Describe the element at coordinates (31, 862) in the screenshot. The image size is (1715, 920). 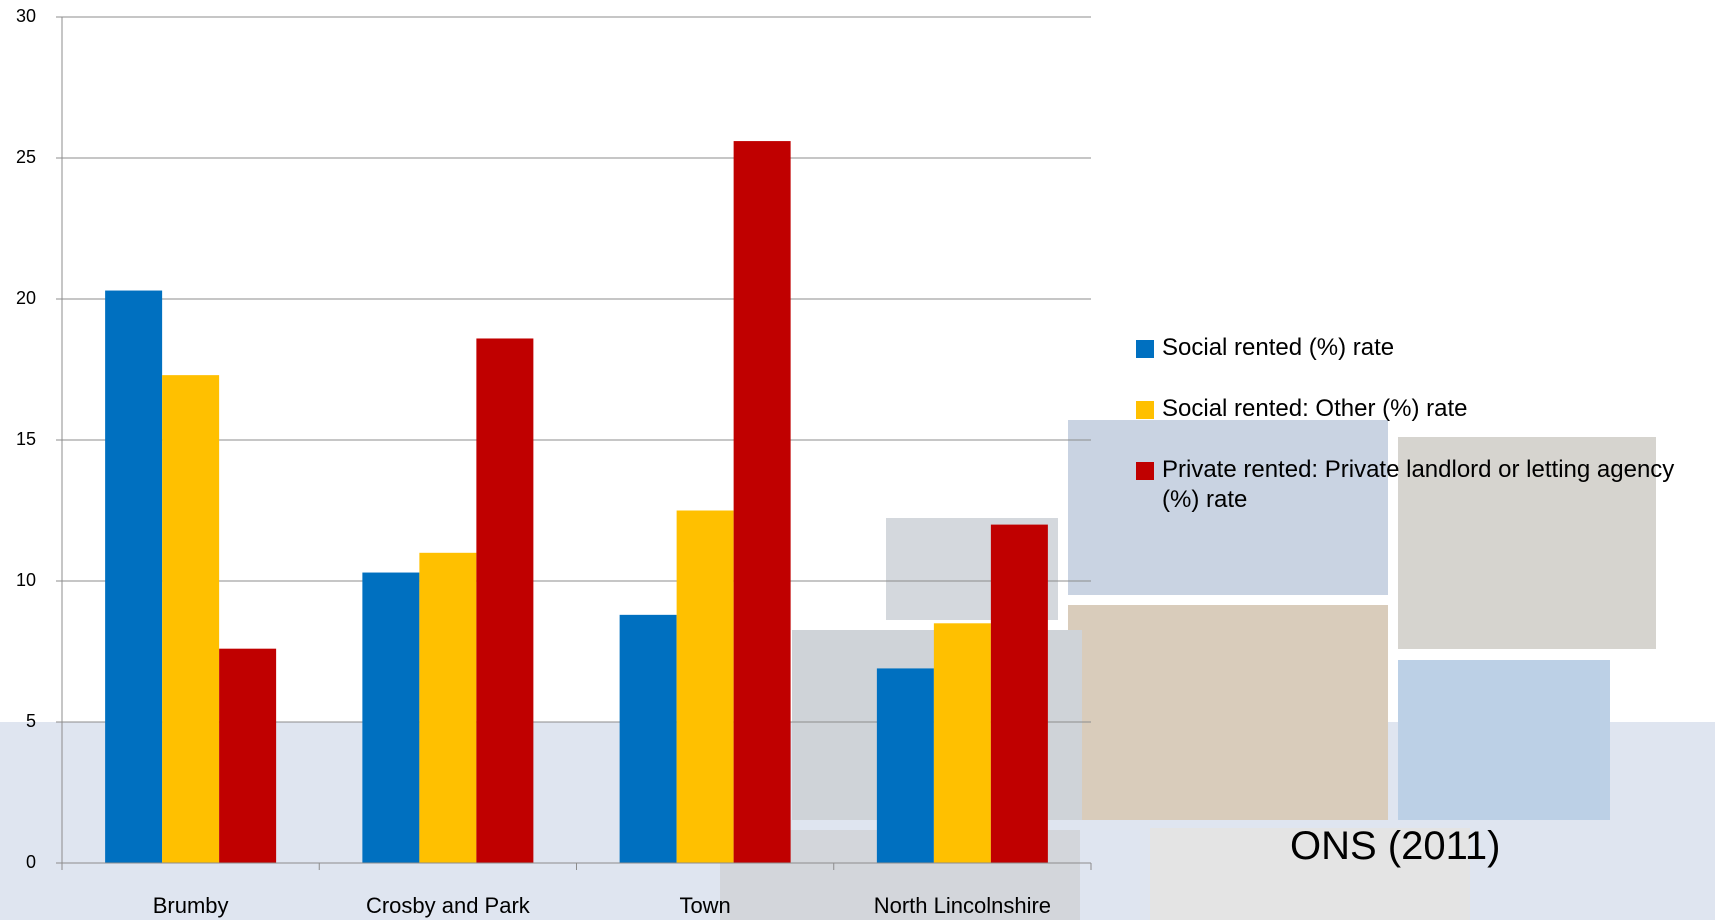
I see `y-tick-label: 0` at that location.